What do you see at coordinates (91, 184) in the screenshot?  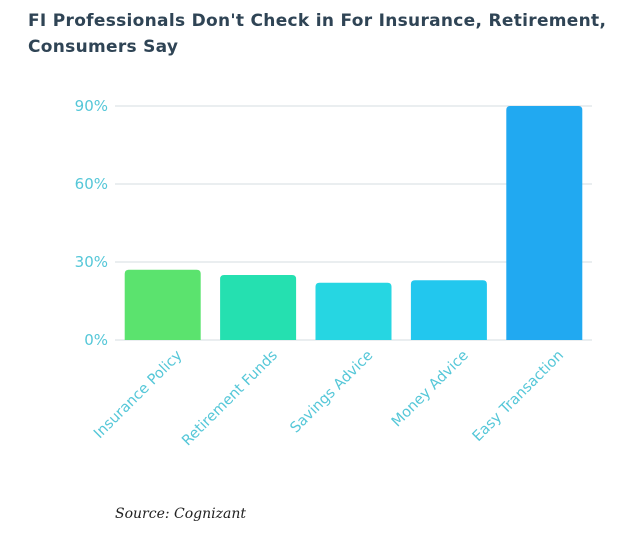 I see `y-tick-label: 60%` at bounding box center [91, 184].